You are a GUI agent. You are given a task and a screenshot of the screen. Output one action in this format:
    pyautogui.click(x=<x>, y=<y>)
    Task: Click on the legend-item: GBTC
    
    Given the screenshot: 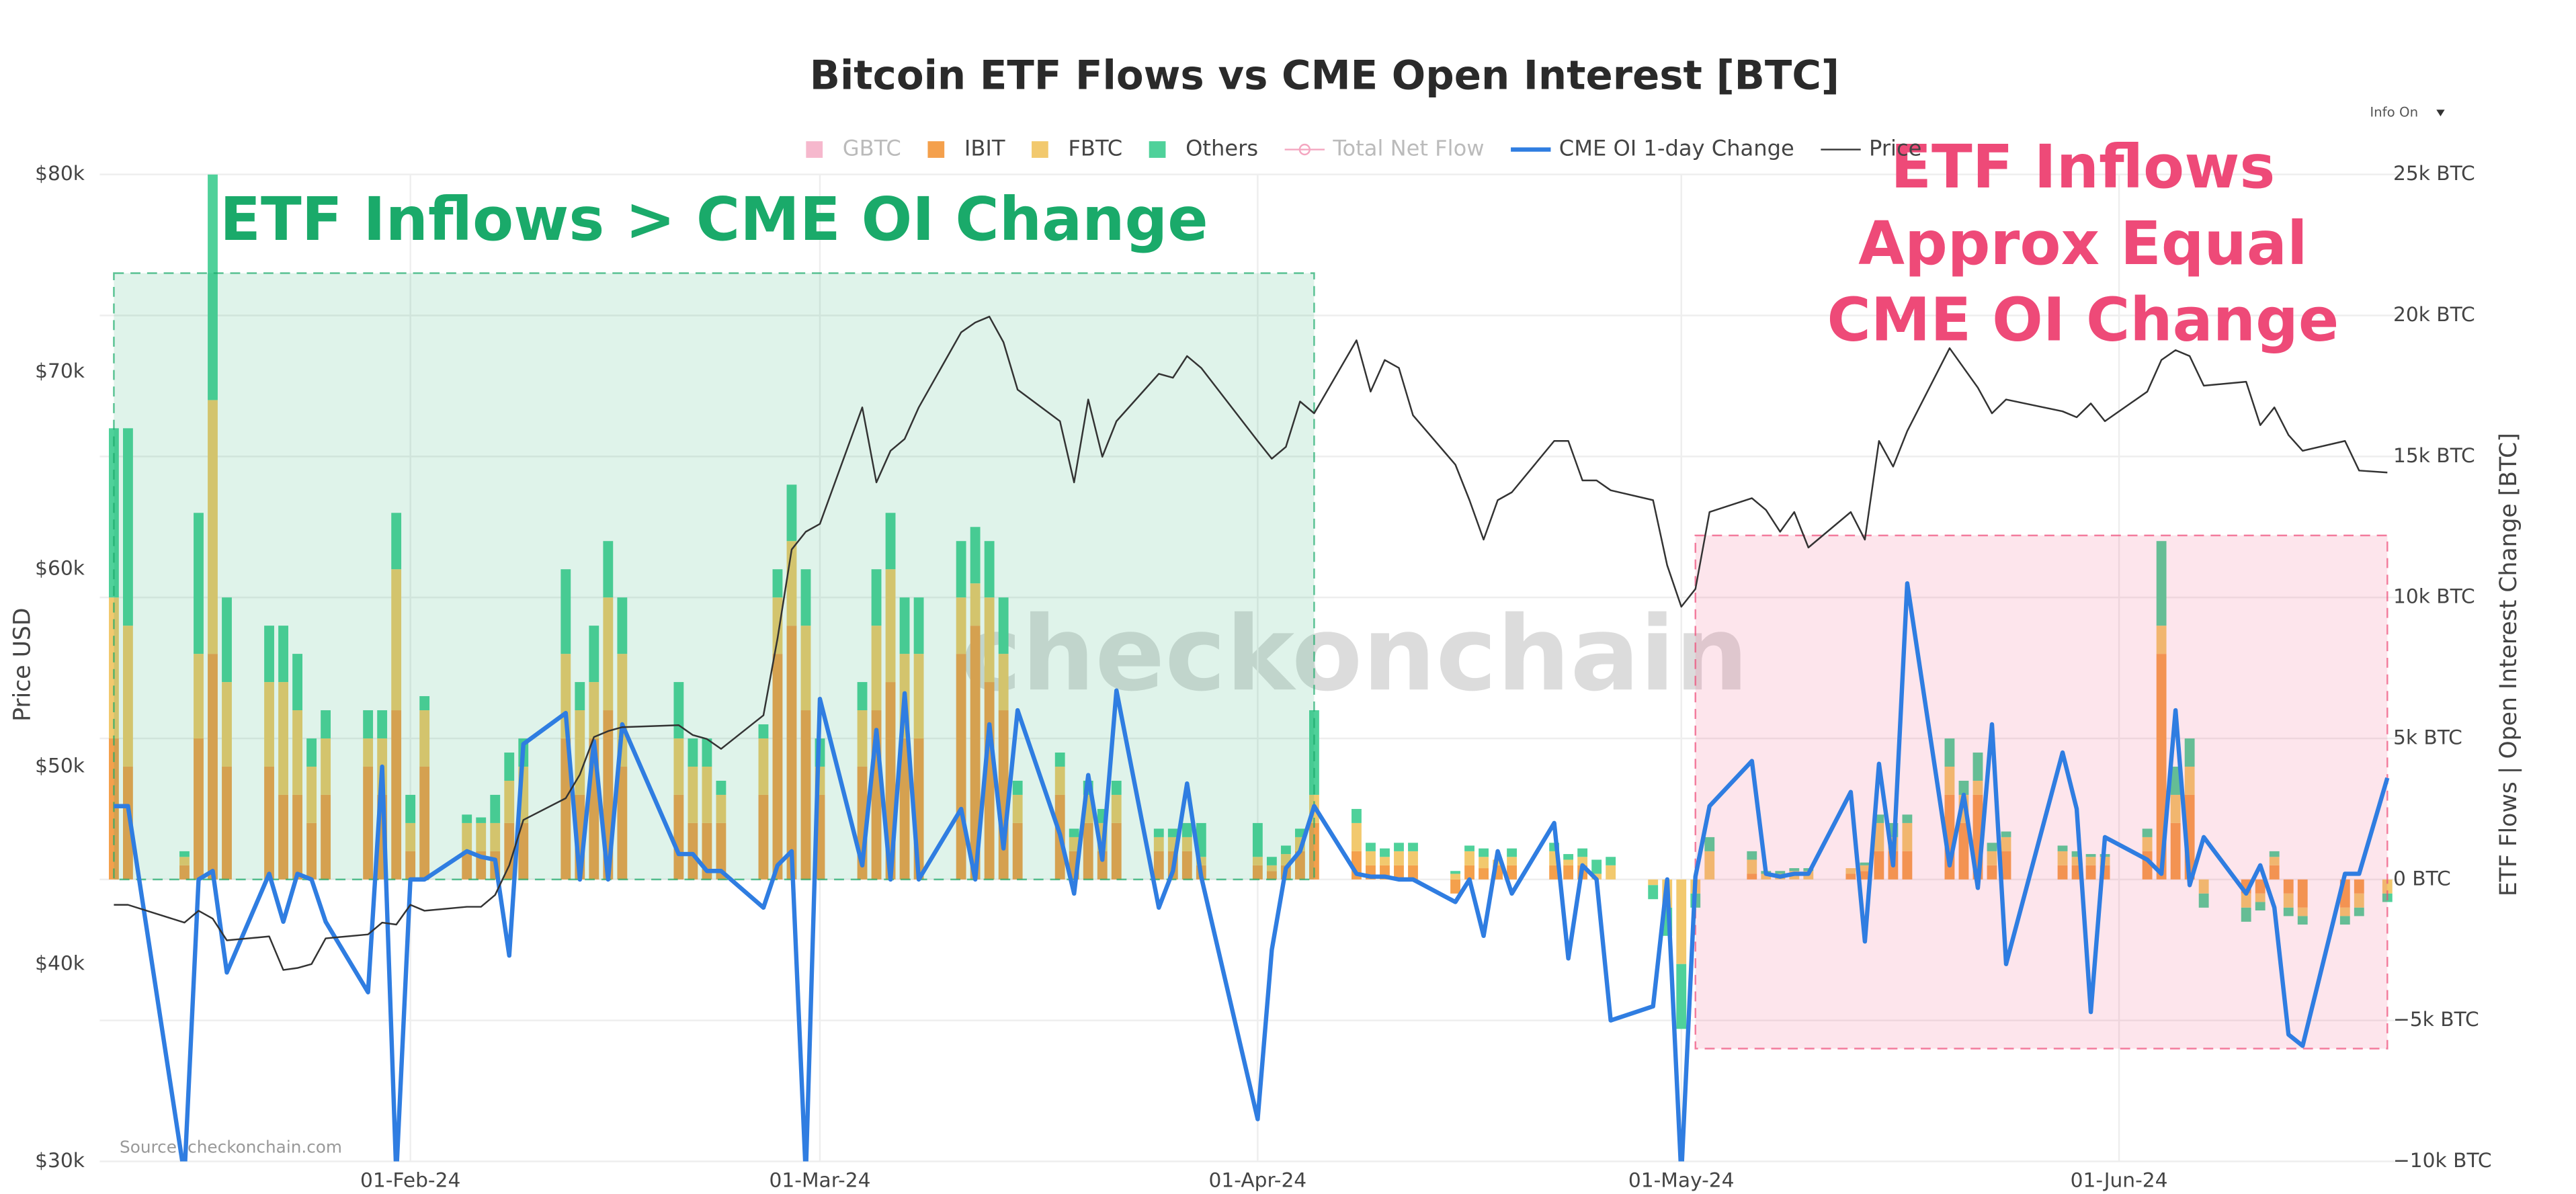 What is the action you would take?
    pyautogui.click(x=853, y=148)
    